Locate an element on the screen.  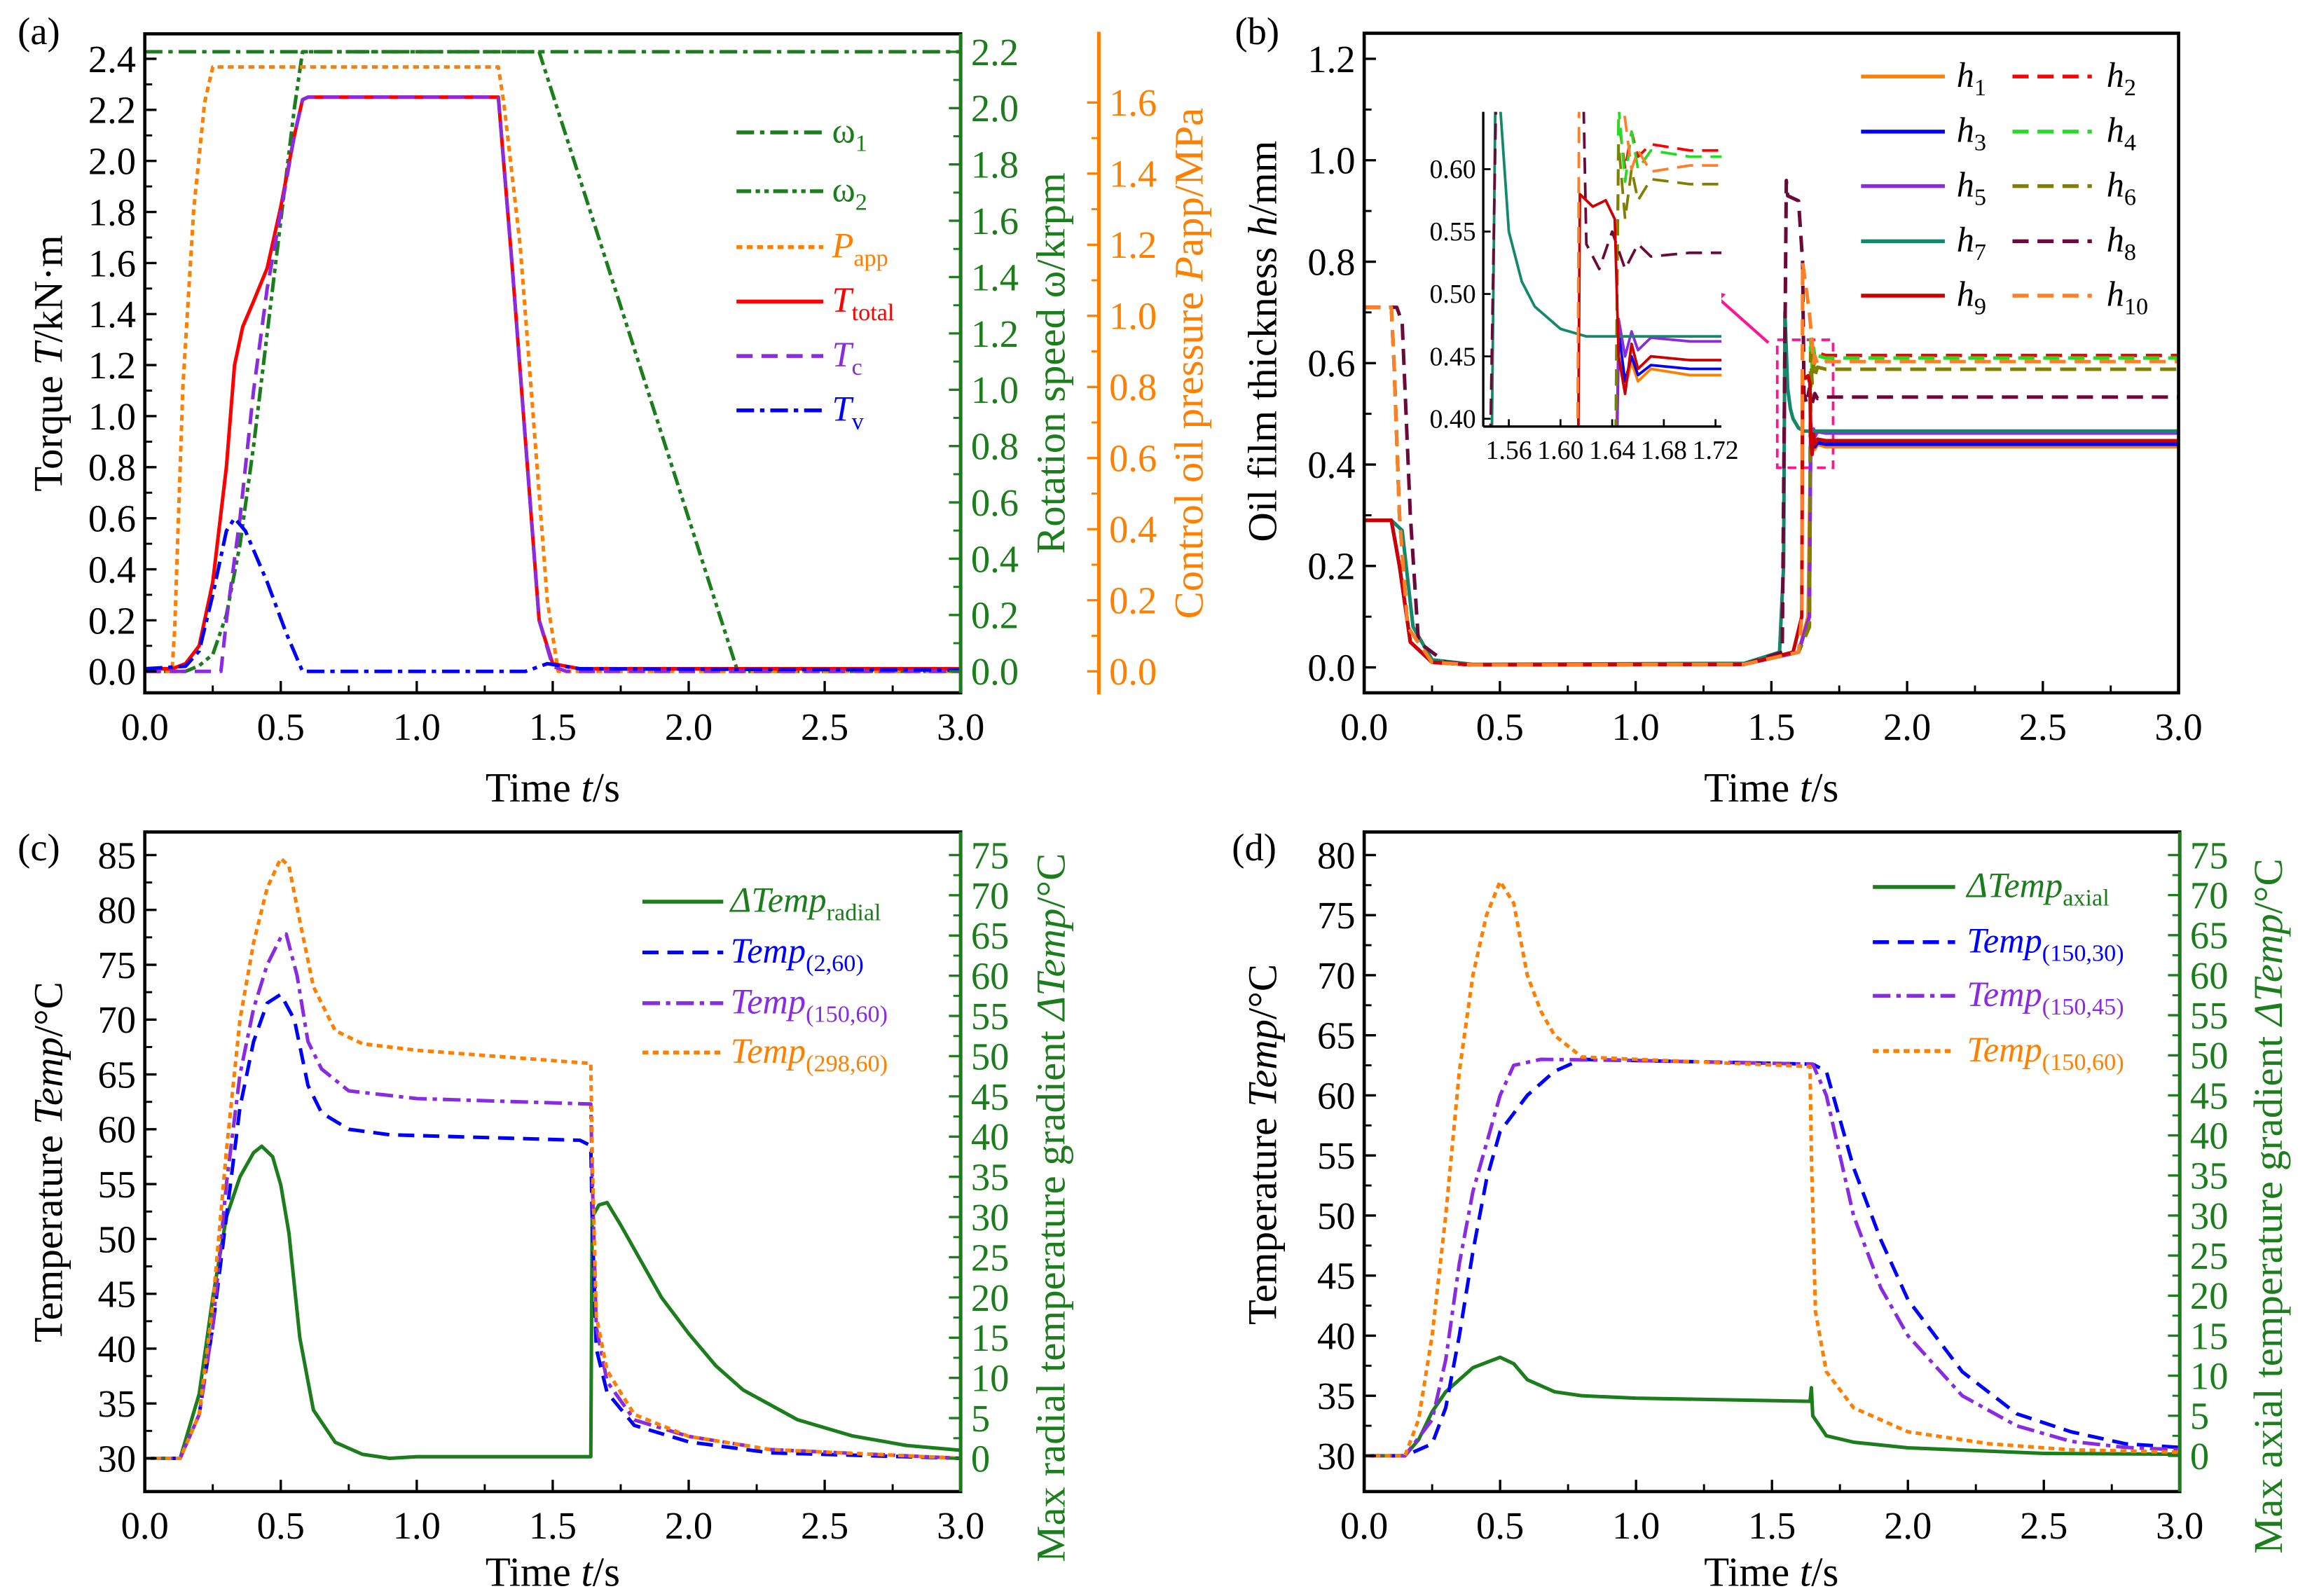
y-tick-label-left: 2.0 is located at coordinates (112, 161).